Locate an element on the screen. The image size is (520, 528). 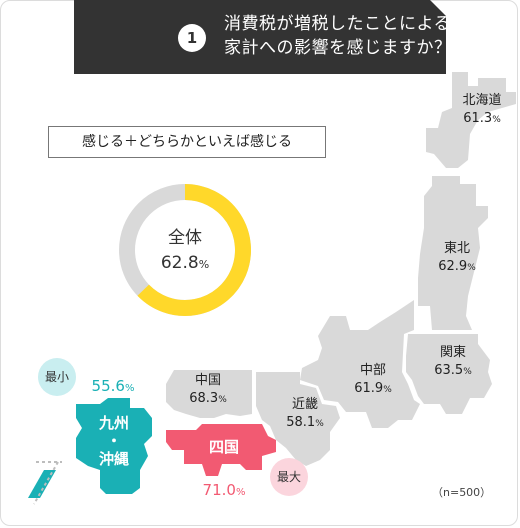
region-value-chubu: 61.9 is located at coordinates (369, 388).